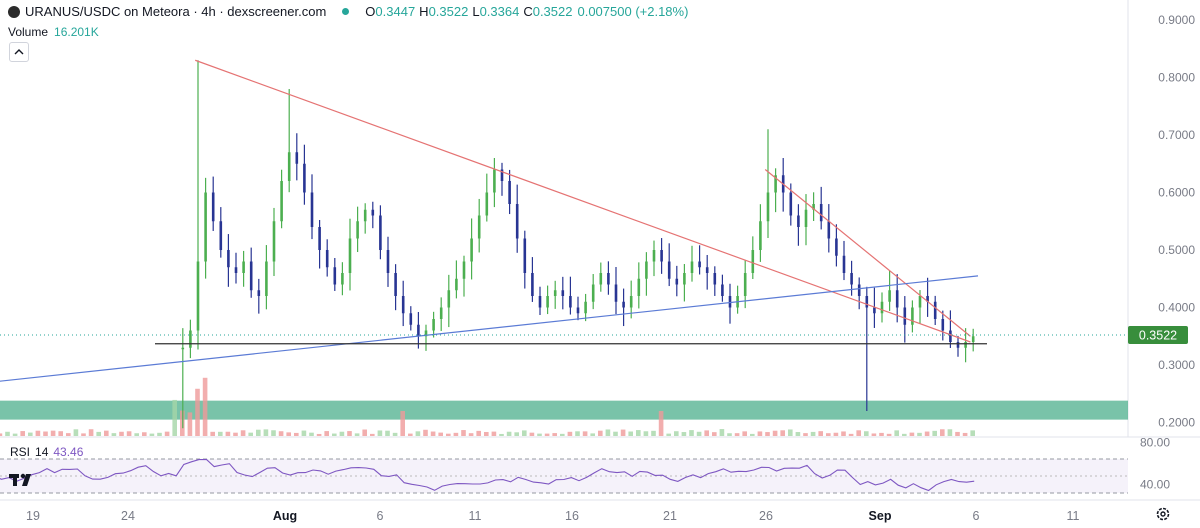 The width and height of the screenshot is (1200, 528). What do you see at coordinates (448, 11) in the screenshot?
I see `high-value: 0.3522` at bounding box center [448, 11].